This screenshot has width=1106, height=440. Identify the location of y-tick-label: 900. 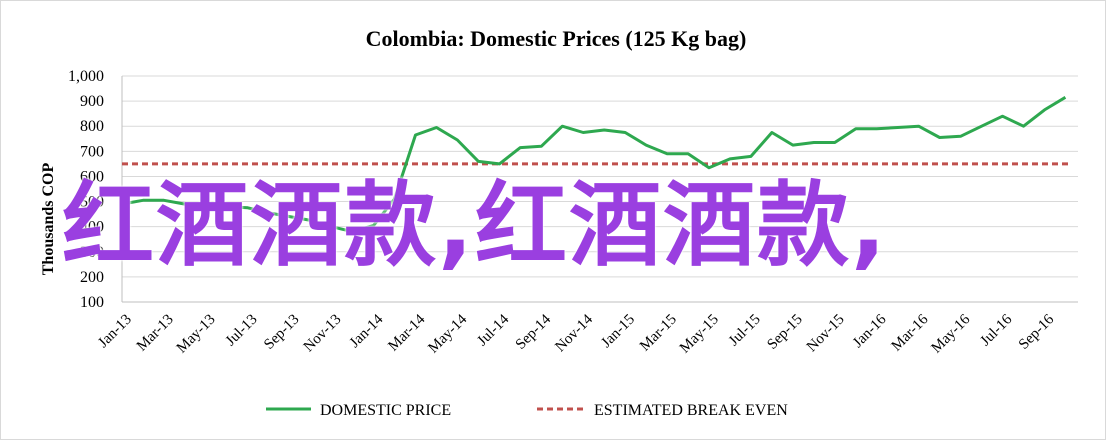
(92, 101).